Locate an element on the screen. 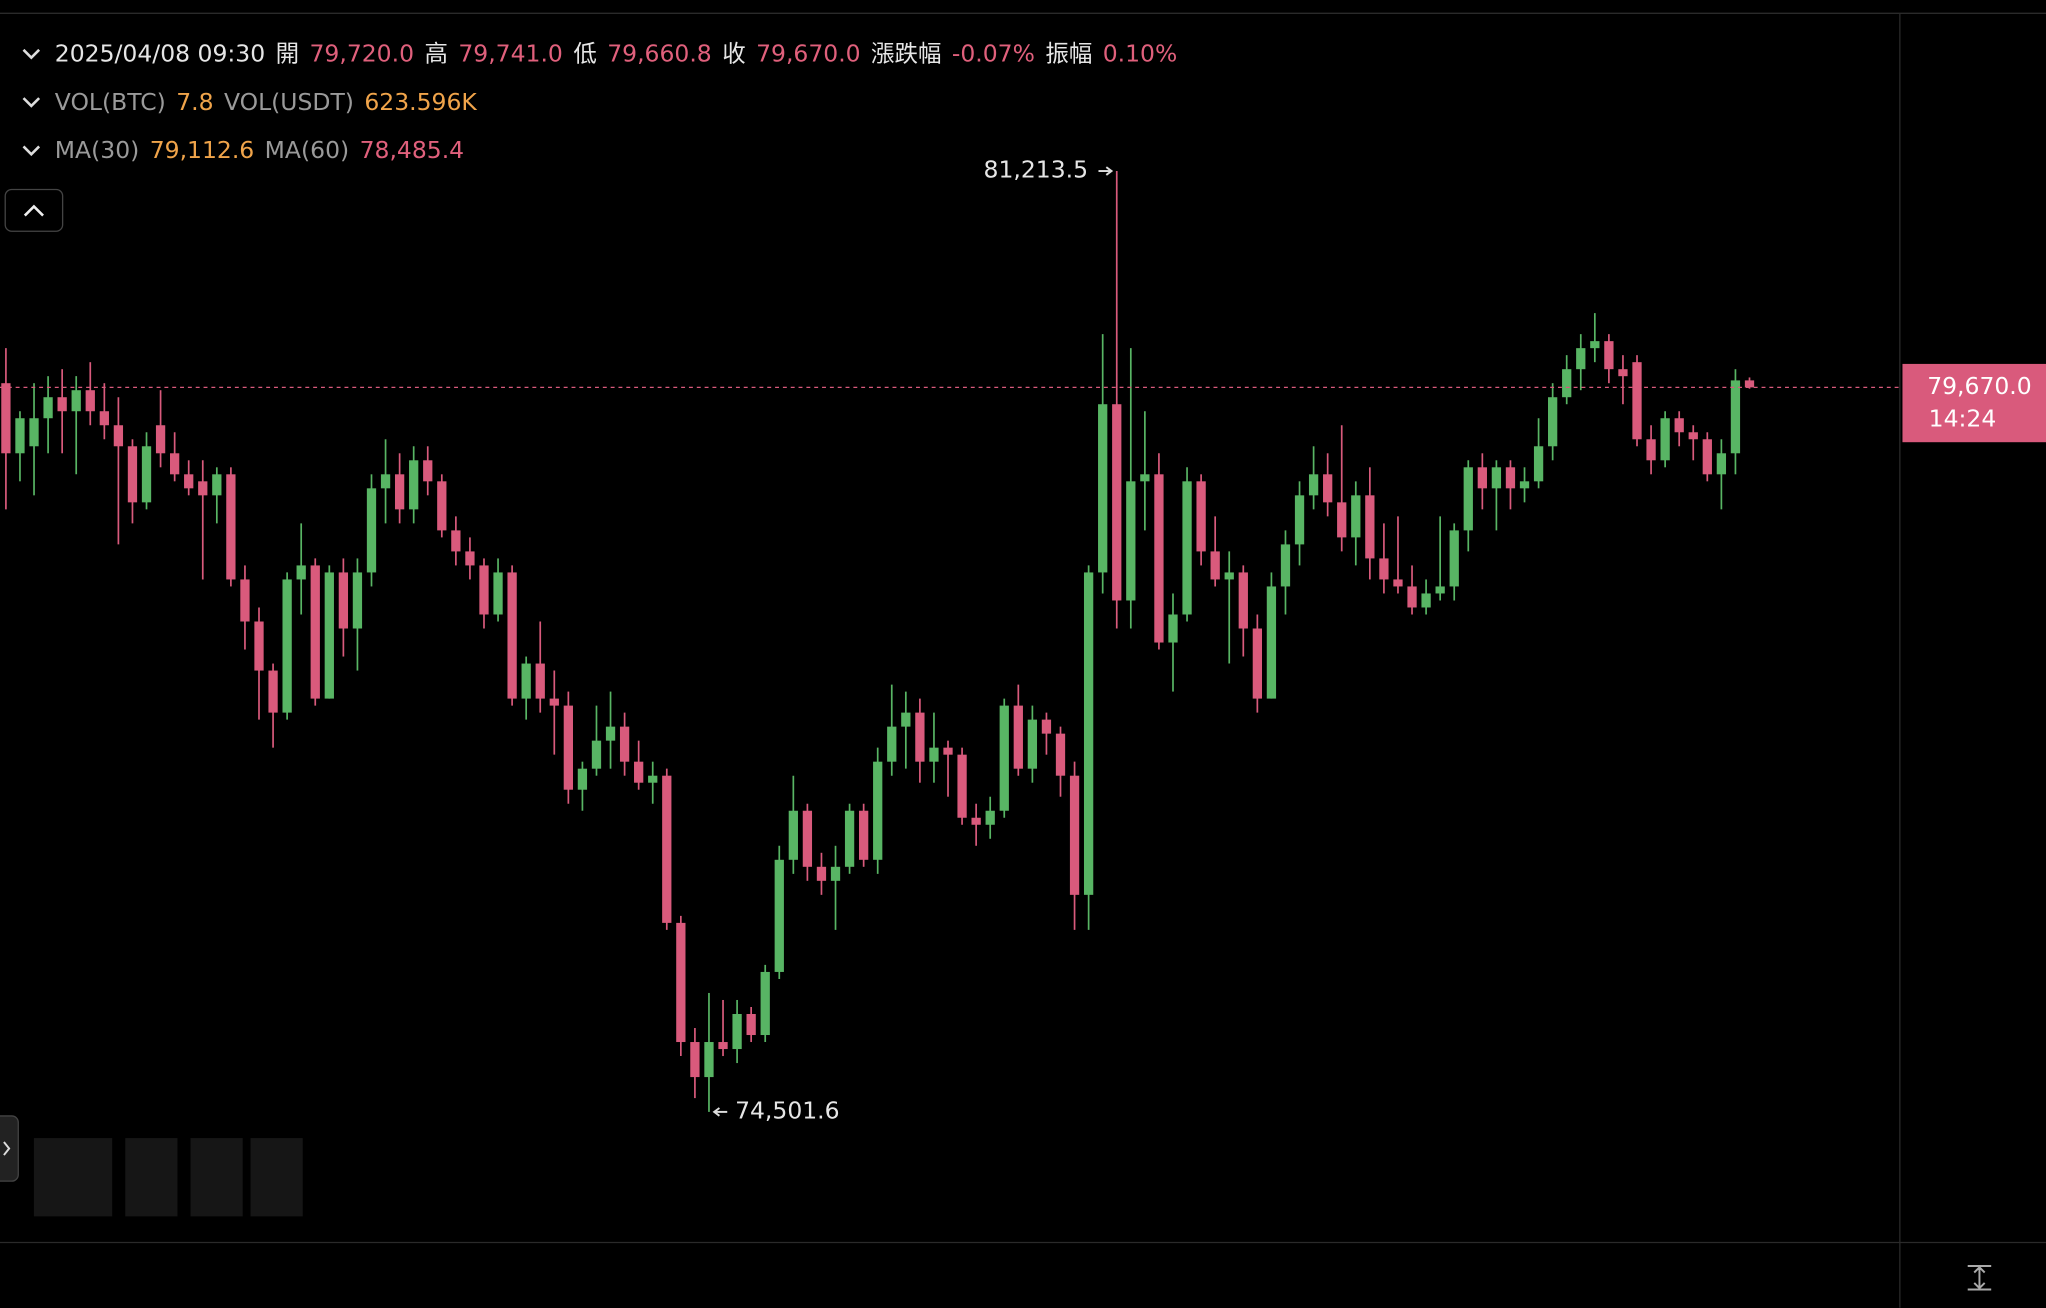 Image resolution: width=2046 pixels, height=1308 pixels. legend-item: 低 is located at coordinates (584, 54).